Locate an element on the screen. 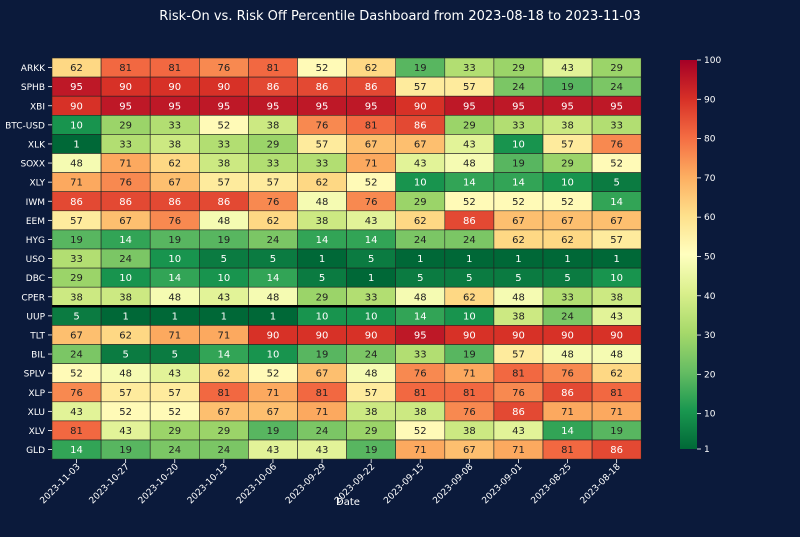  row-label: TLT is located at coordinates (37, 336).